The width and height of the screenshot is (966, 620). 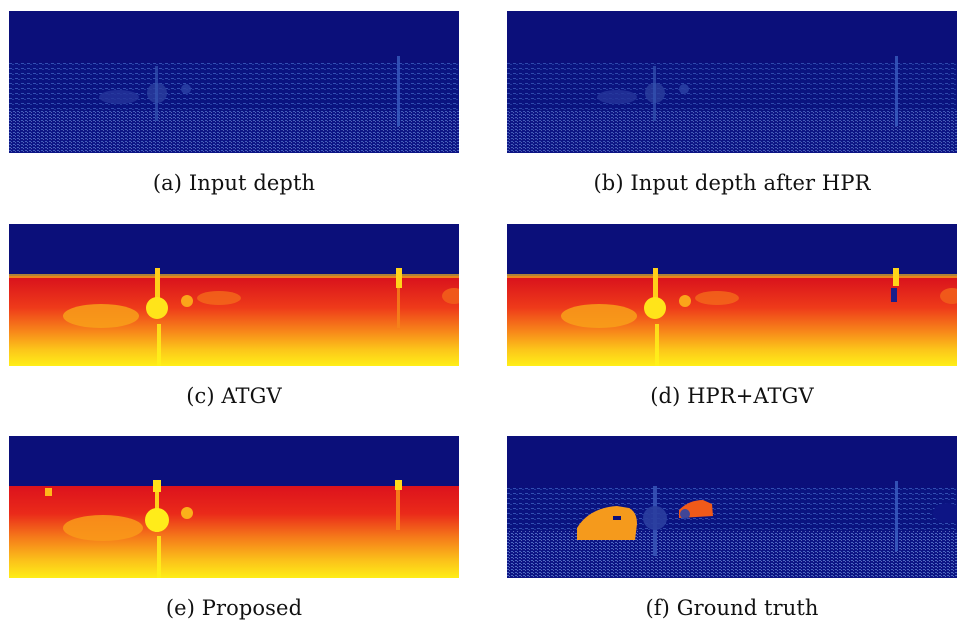 I want to click on caption-f: (f) Ground truth, so click(x=732, y=608).